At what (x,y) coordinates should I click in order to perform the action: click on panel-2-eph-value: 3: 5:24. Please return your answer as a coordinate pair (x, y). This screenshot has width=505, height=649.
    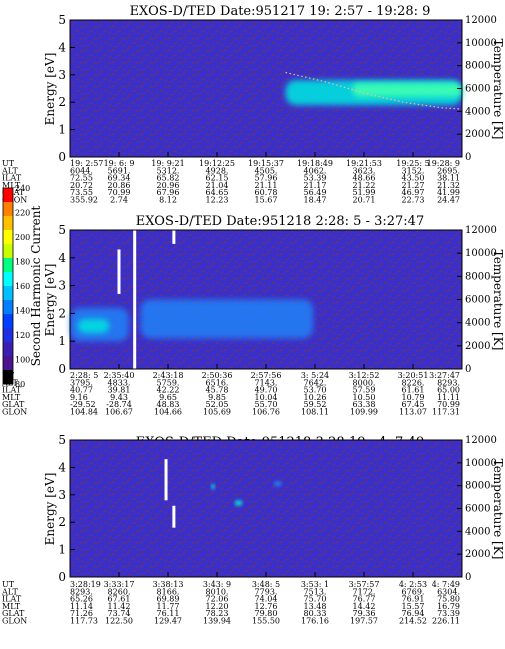
    Looking at the image, I should click on (315, 375).